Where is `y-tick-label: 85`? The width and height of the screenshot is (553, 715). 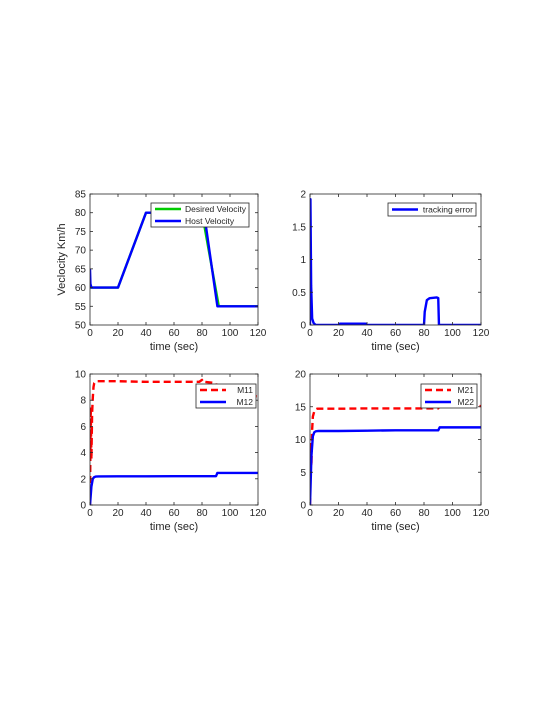 y-tick-label: 85 is located at coordinates (81, 195).